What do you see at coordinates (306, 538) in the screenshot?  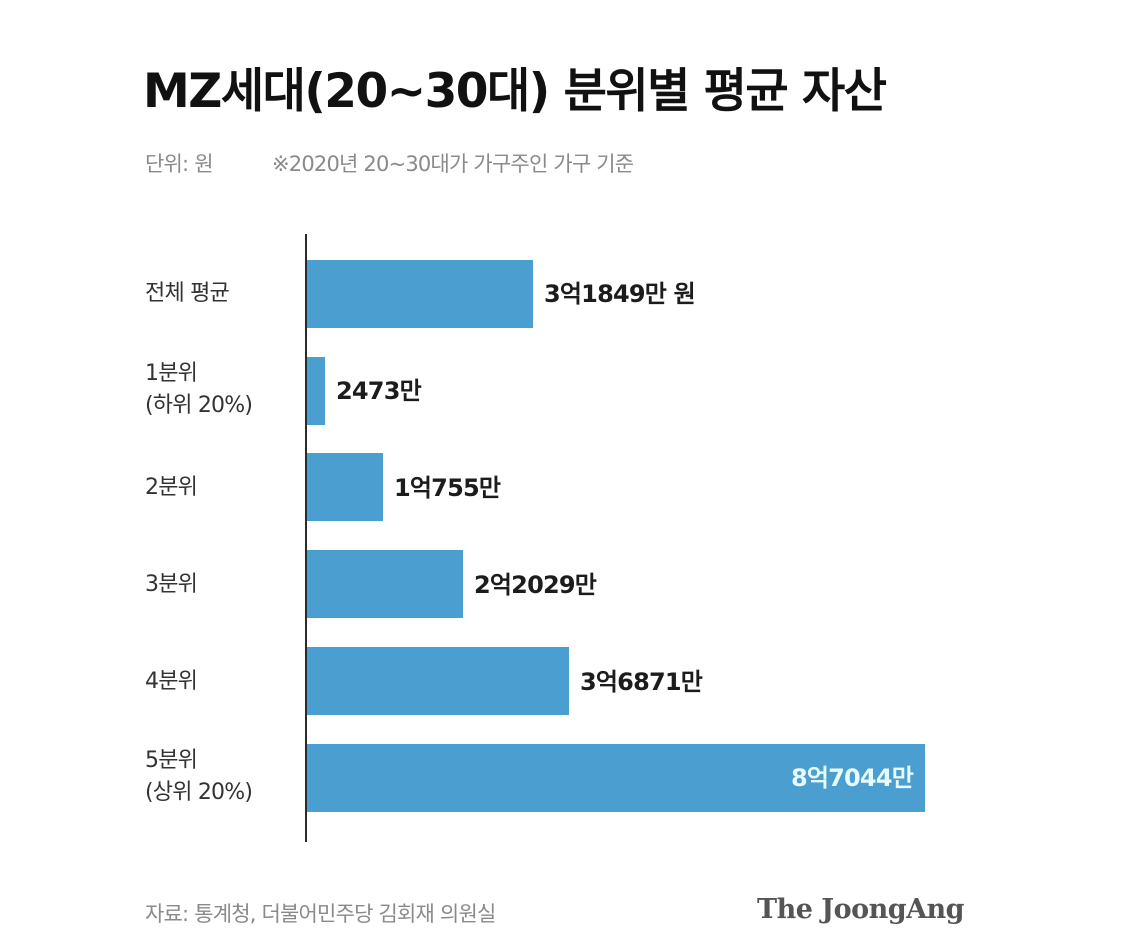 I see `y-axis-line` at bounding box center [306, 538].